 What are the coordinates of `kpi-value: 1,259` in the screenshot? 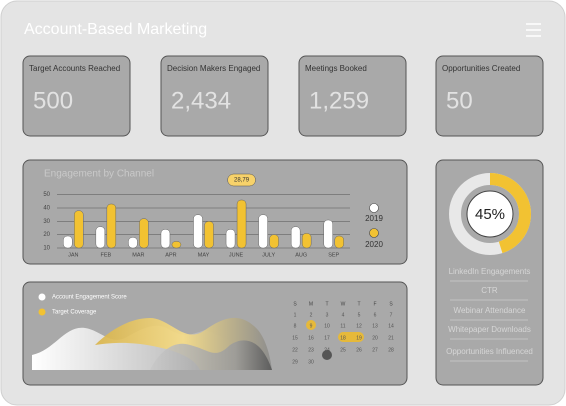 It's located at (339, 100).